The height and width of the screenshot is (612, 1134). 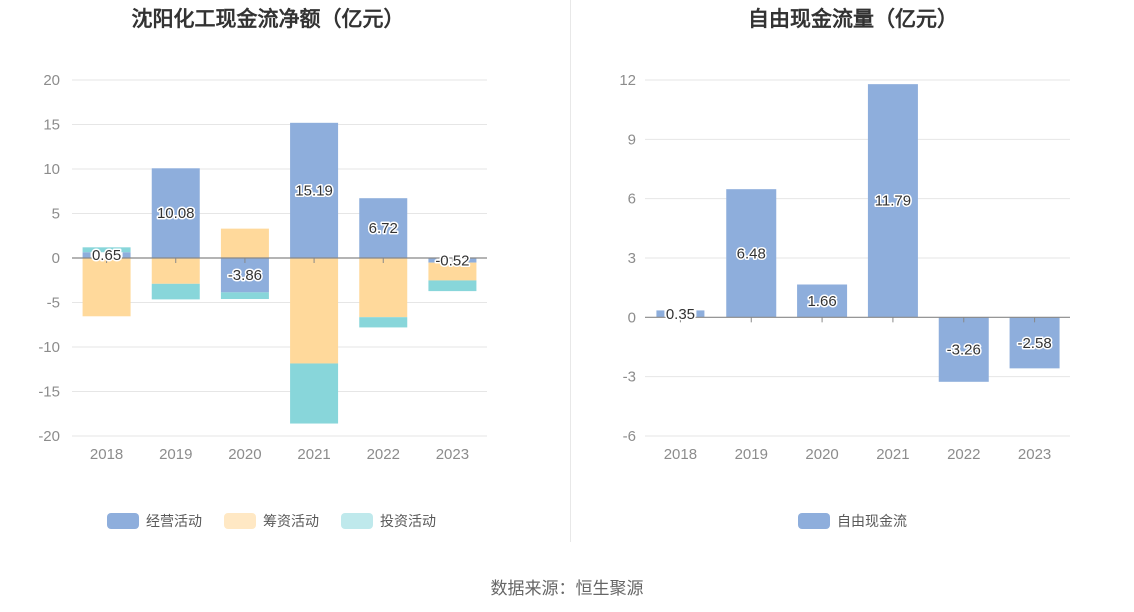 What do you see at coordinates (629, 436) in the screenshot?
I see `y-tick-label: -6` at bounding box center [629, 436].